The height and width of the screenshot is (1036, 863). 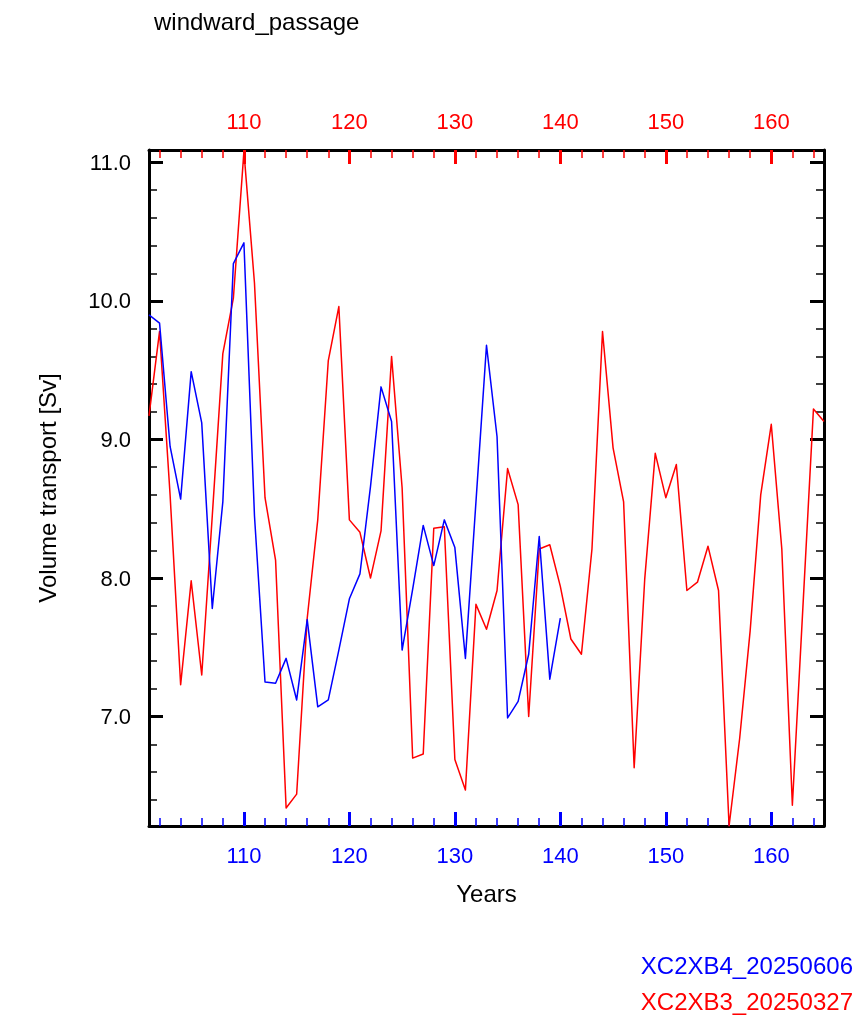 What do you see at coordinates (455, 855) in the screenshot?
I see `x2-tick-label: 130` at bounding box center [455, 855].